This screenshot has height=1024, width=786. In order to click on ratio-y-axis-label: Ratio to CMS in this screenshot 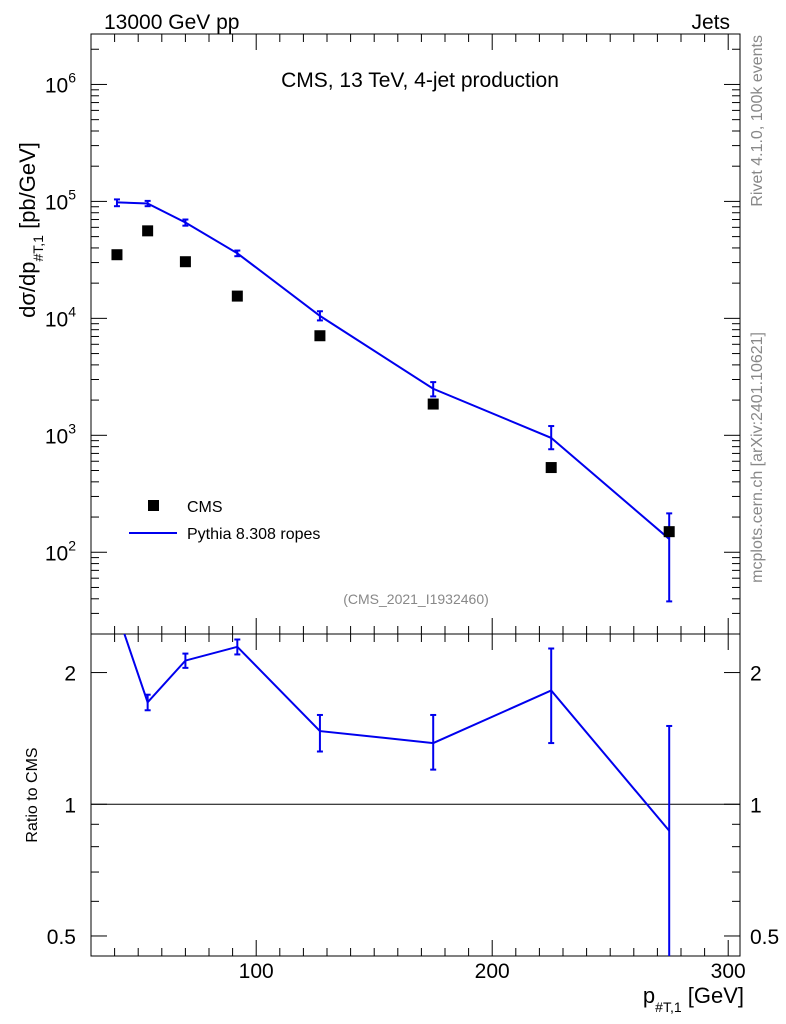, I will do `click(32, 794)`.